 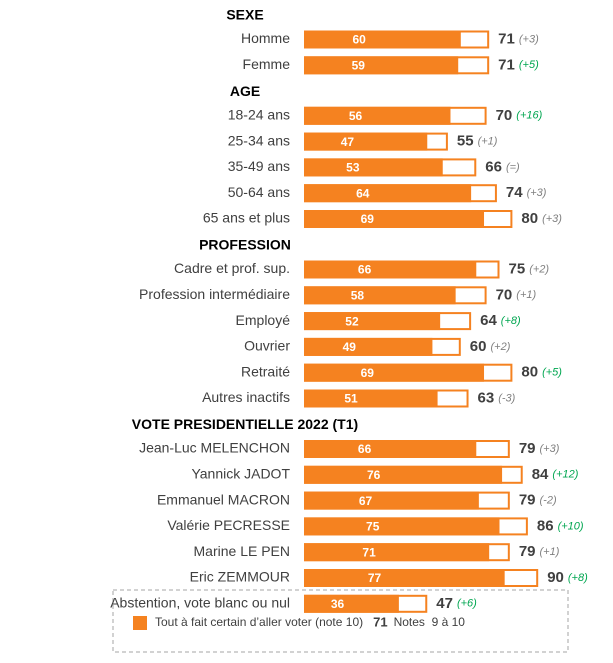 What do you see at coordinates (465, 141) in the screenshot?
I see `total-label: 55` at bounding box center [465, 141].